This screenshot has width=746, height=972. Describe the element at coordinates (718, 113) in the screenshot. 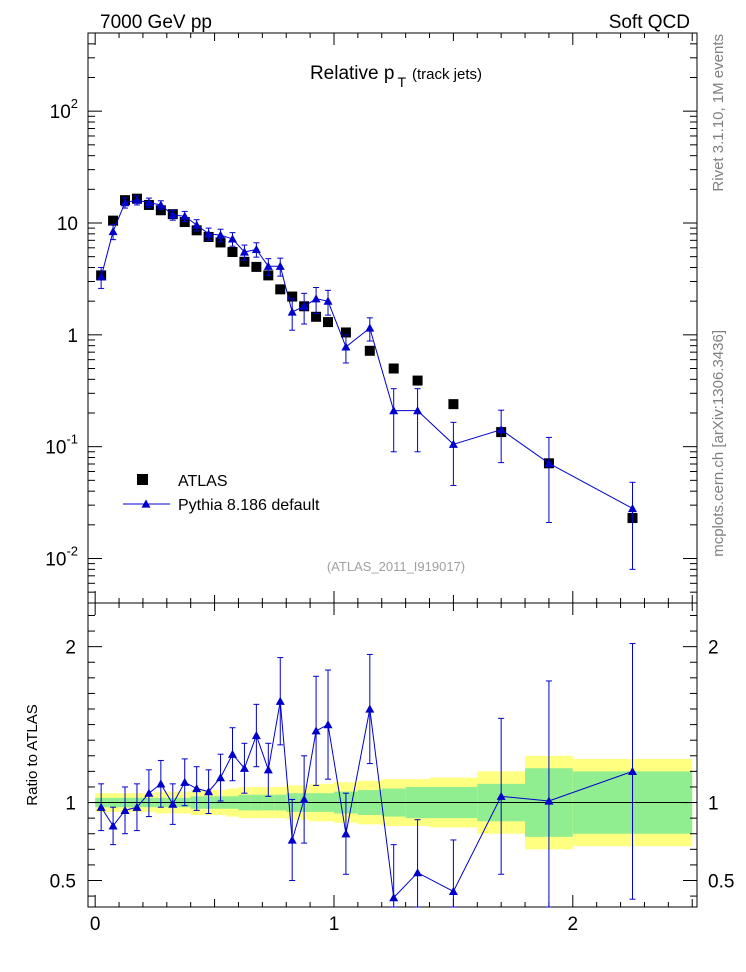

I see `side-text-rivet: Rivet 3.1.10, 1M events` at that location.